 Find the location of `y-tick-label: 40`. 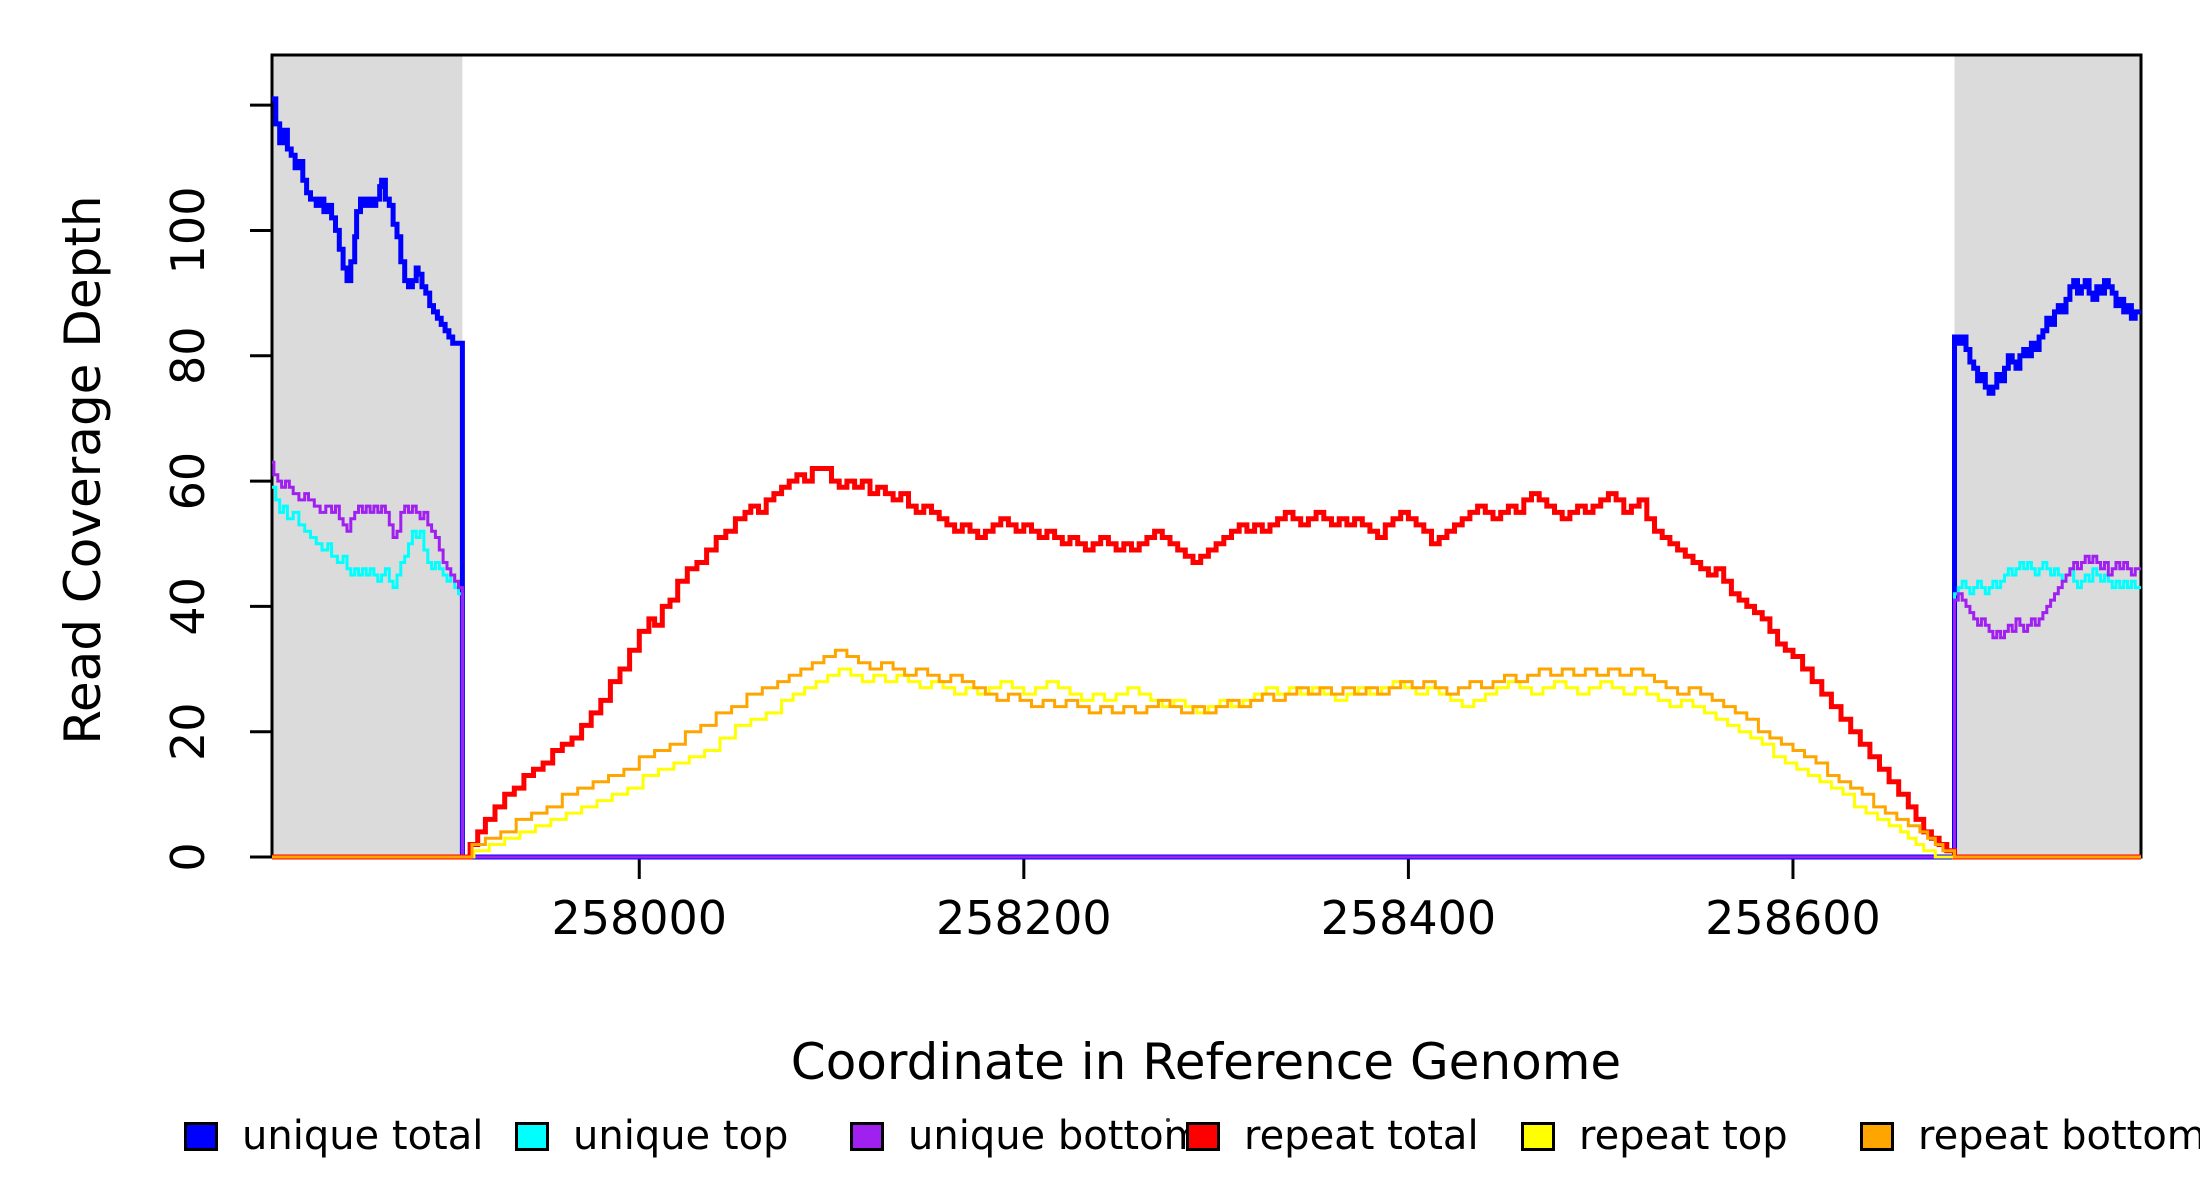

y-tick-label: 40 is located at coordinates (188, 606).